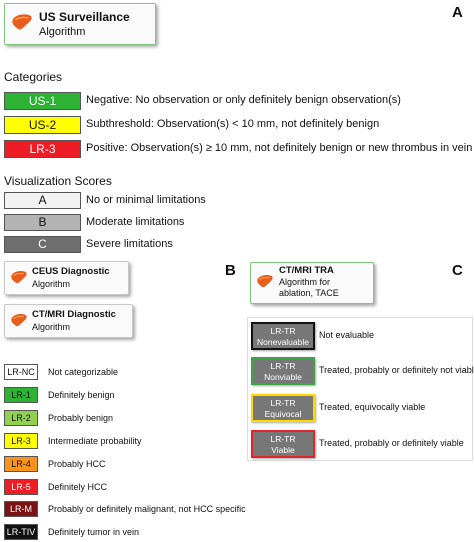 This screenshot has width=474, height=542. What do you see at coordinates (74, 314) in the screenshot?
I see `ctmri-card-title: CT/MRI Diagnostic` at bounding box center [74, 314].